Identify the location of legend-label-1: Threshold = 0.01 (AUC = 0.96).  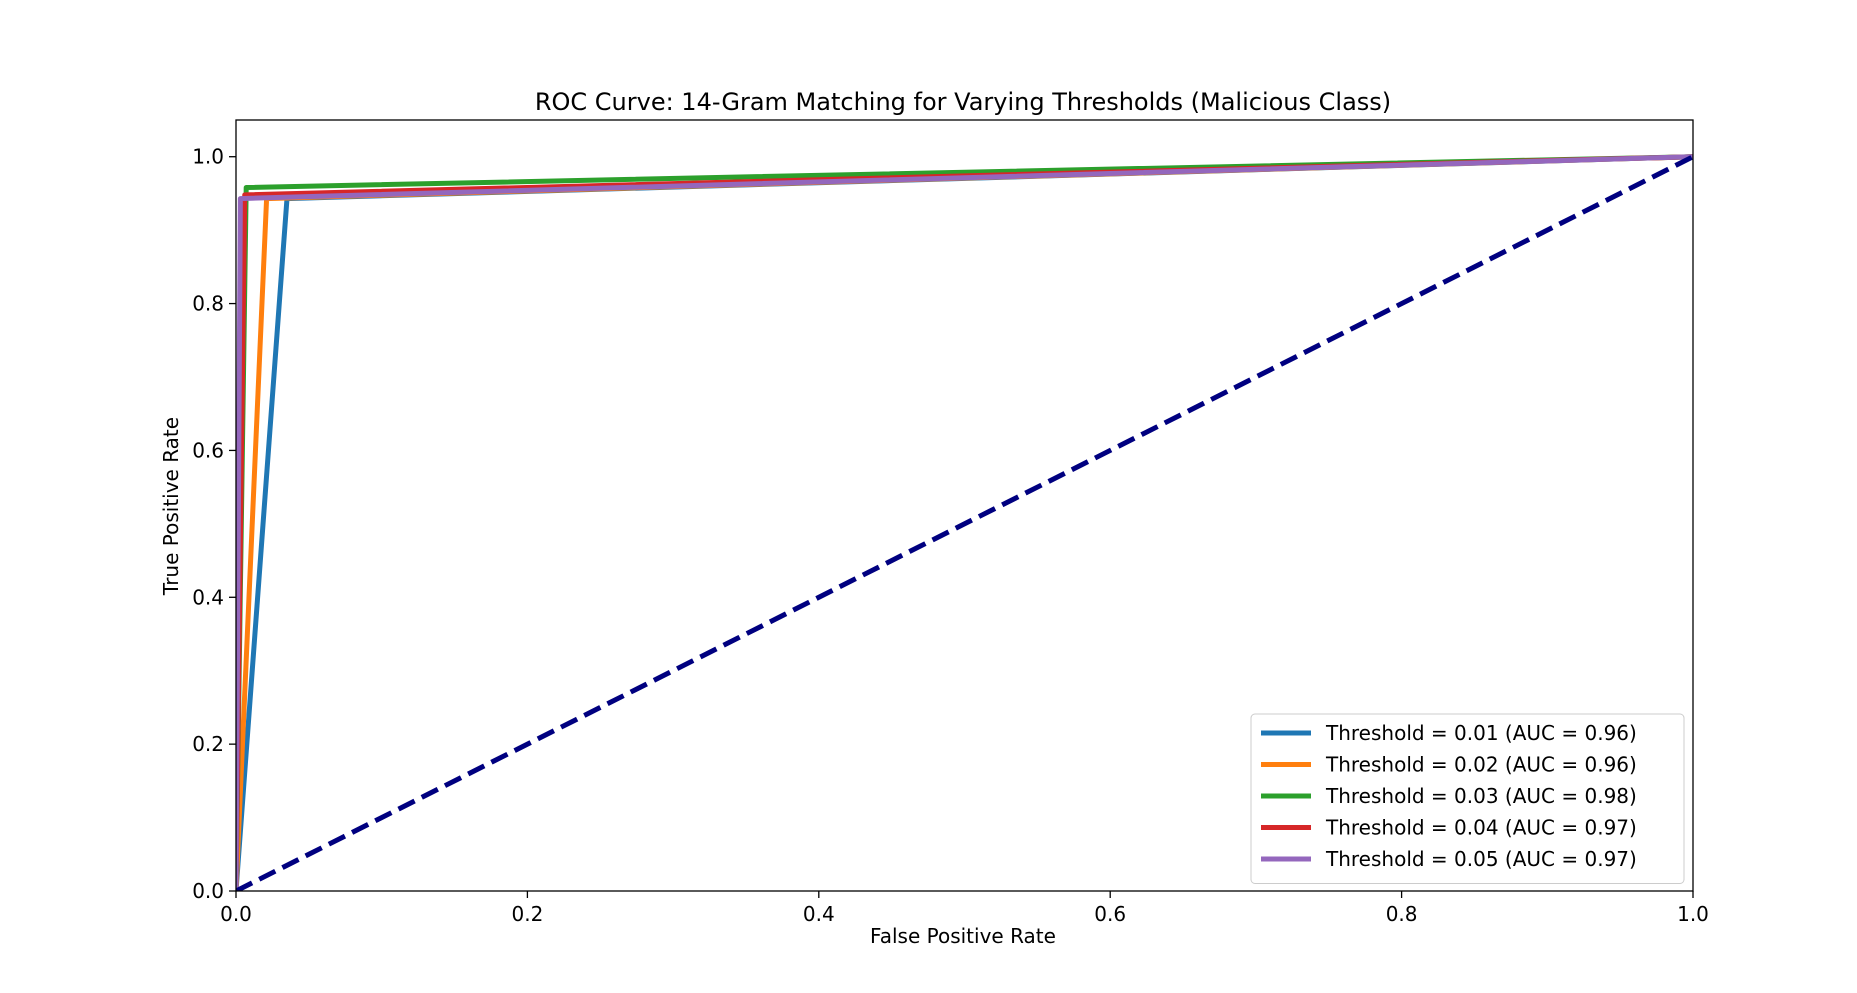
(1481, 733).